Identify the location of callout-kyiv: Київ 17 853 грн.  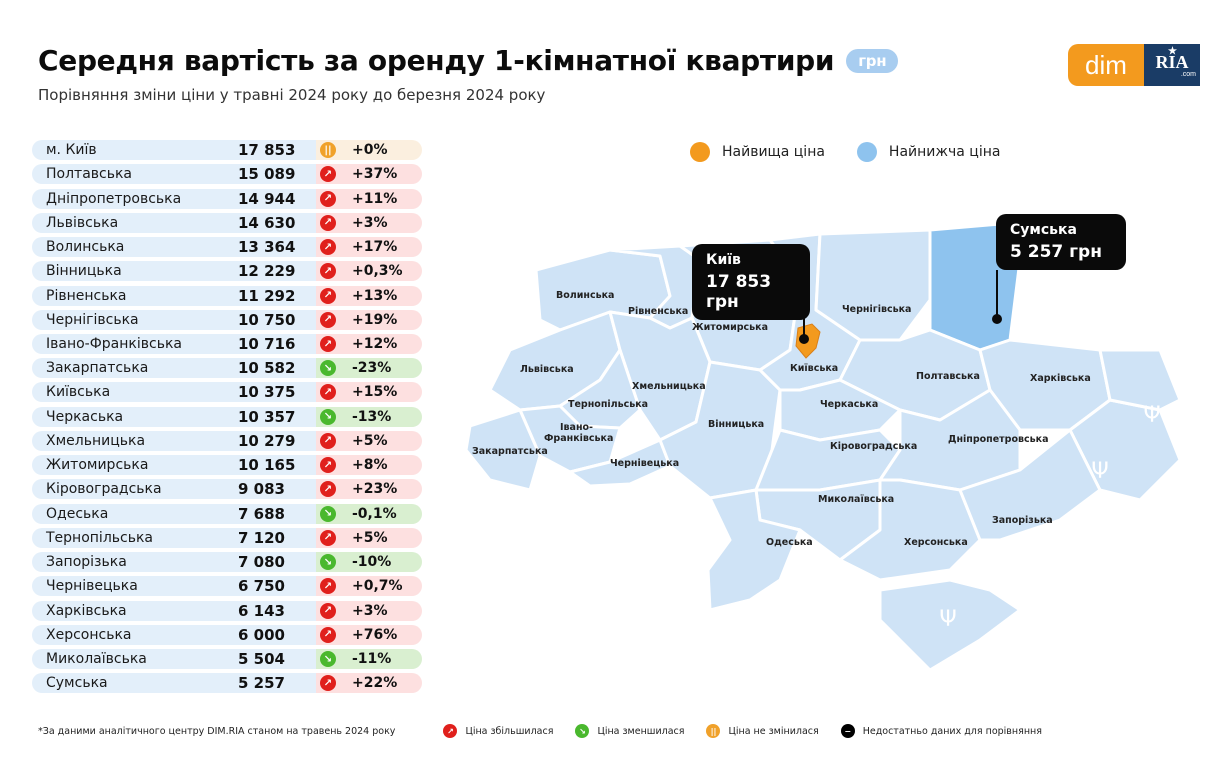
(751, 282).